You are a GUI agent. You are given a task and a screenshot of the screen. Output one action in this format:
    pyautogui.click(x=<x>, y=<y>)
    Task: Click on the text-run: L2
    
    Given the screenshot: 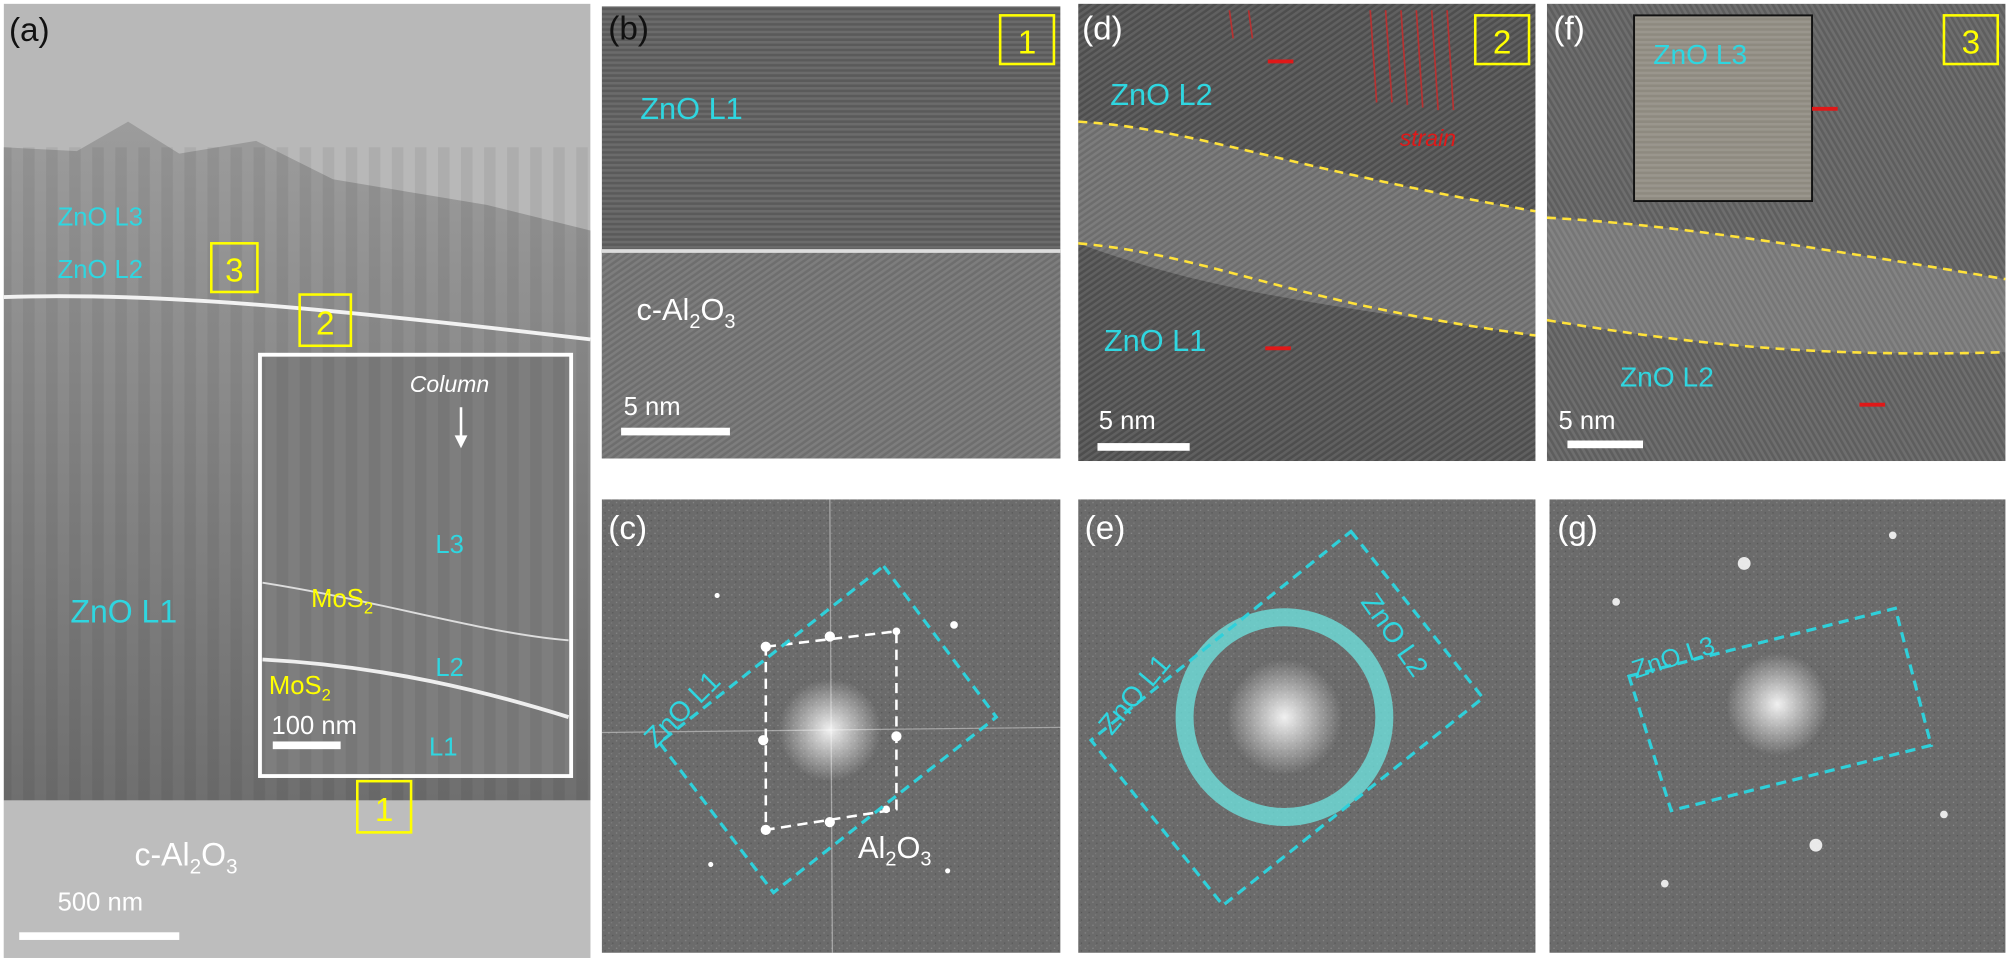 What is the action you would take?
    pyautogui.click(x=449, y=668)
    